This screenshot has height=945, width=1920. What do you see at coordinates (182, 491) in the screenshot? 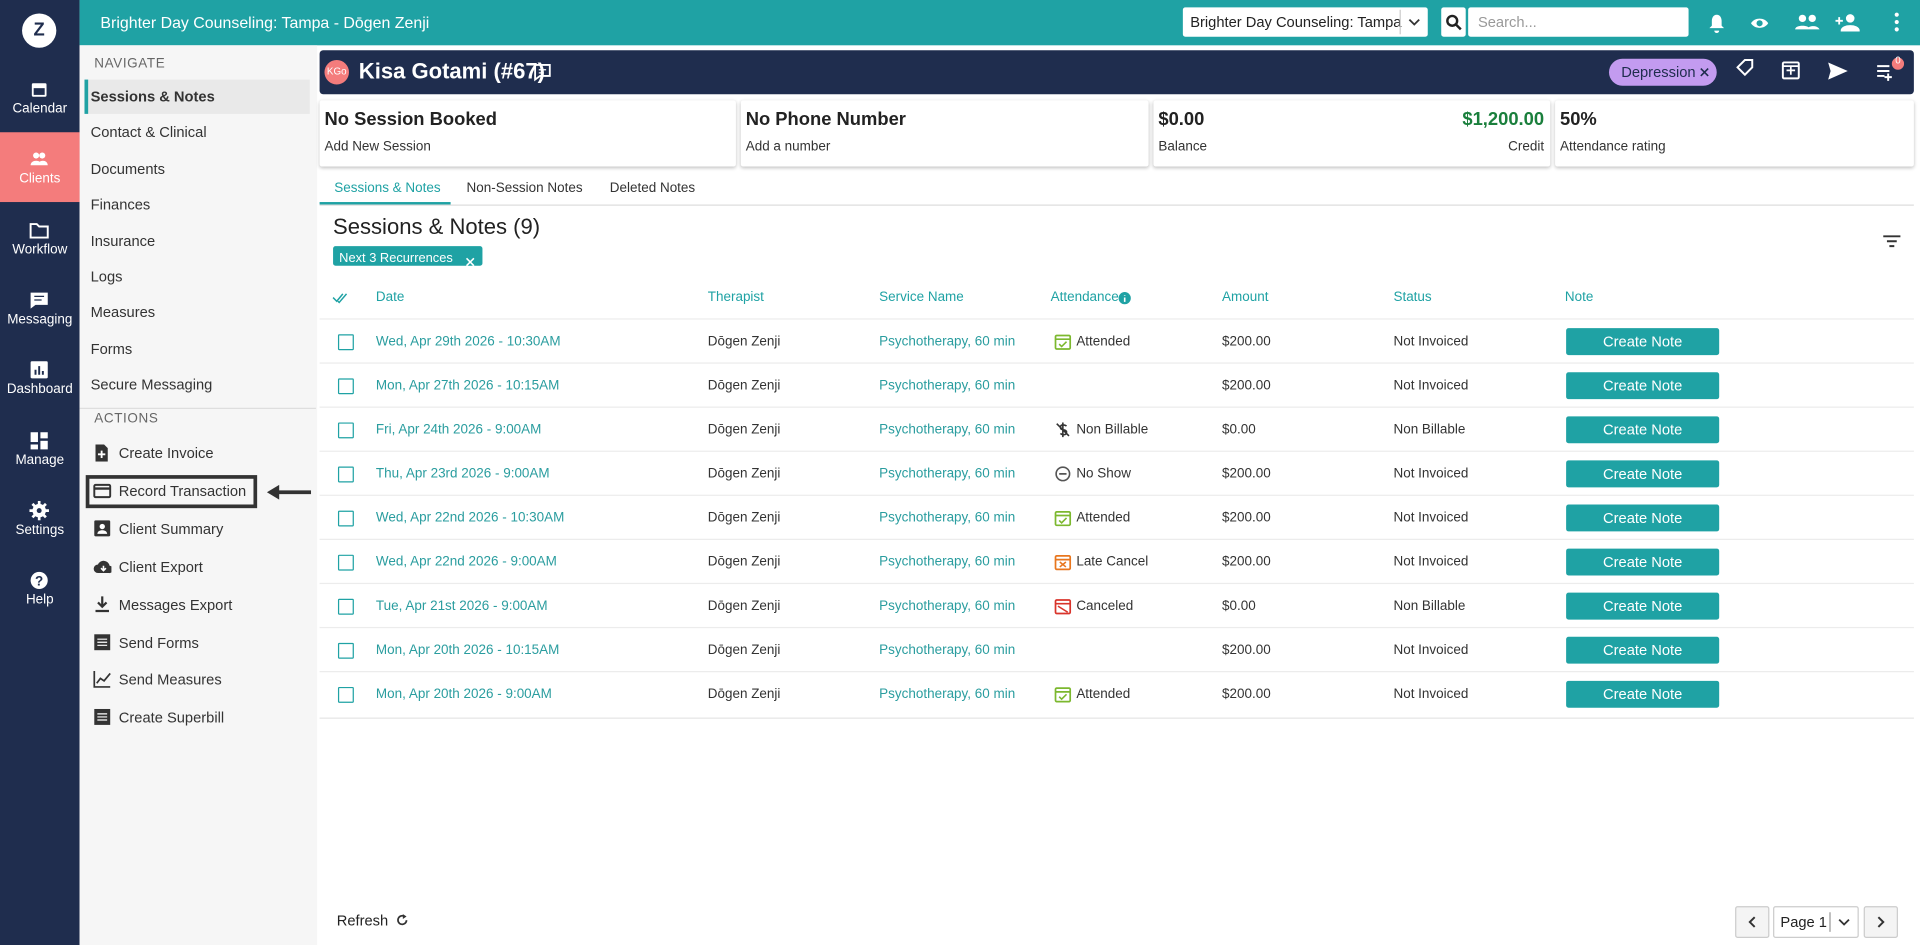
I see `action-item: Record Transaction` at bounding box center [182, 491].